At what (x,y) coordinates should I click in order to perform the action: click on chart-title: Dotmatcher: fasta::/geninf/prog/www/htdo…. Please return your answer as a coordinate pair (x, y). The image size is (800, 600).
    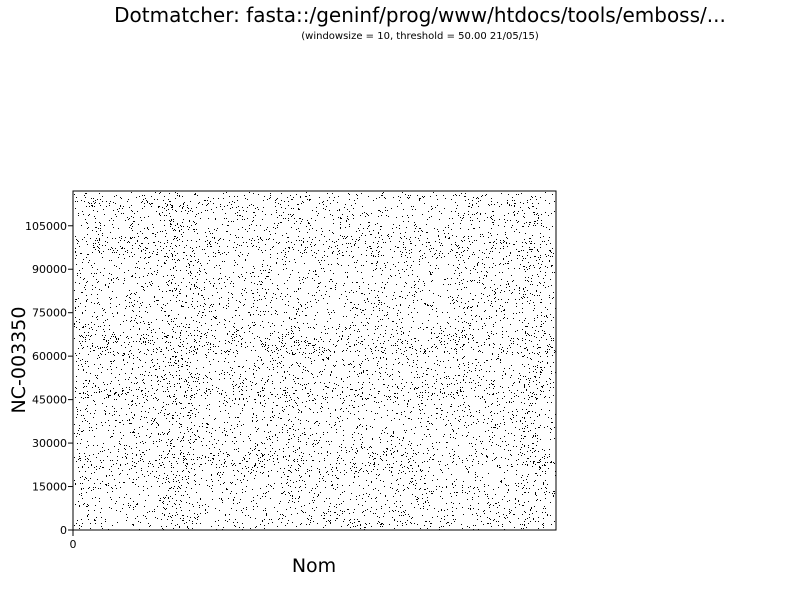
    Looking at the image, I should click on (420, 15).